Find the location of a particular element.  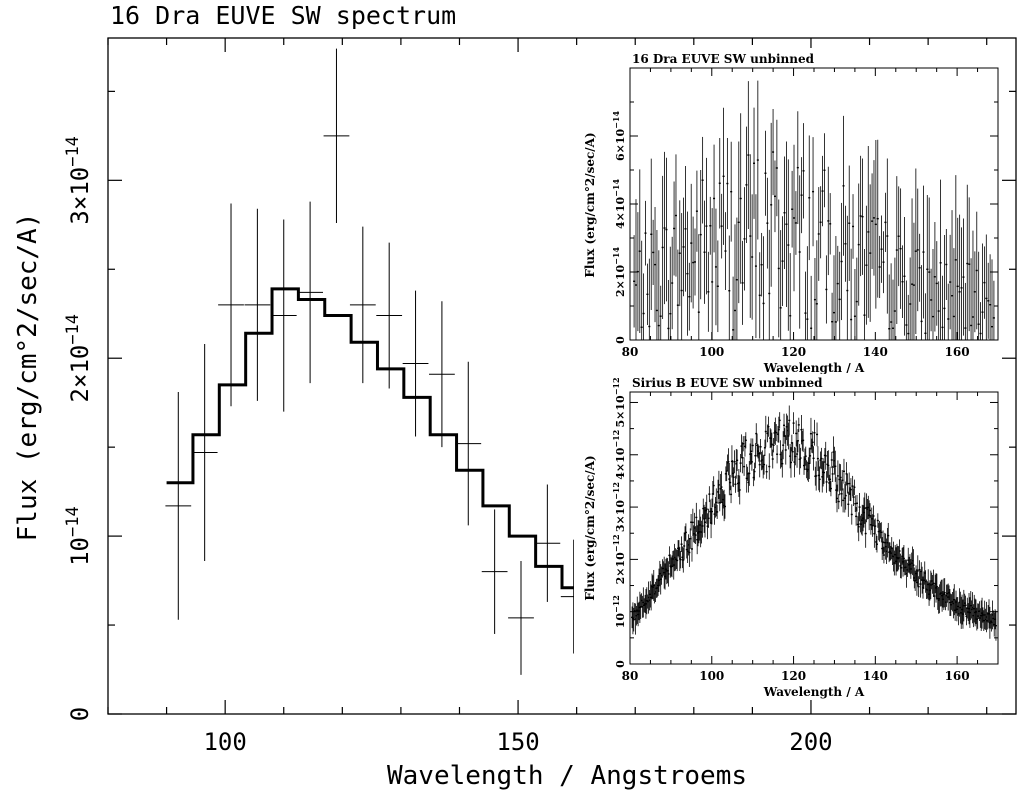

in1-x-tick-label: 120 is located at coordinates (793, 352).